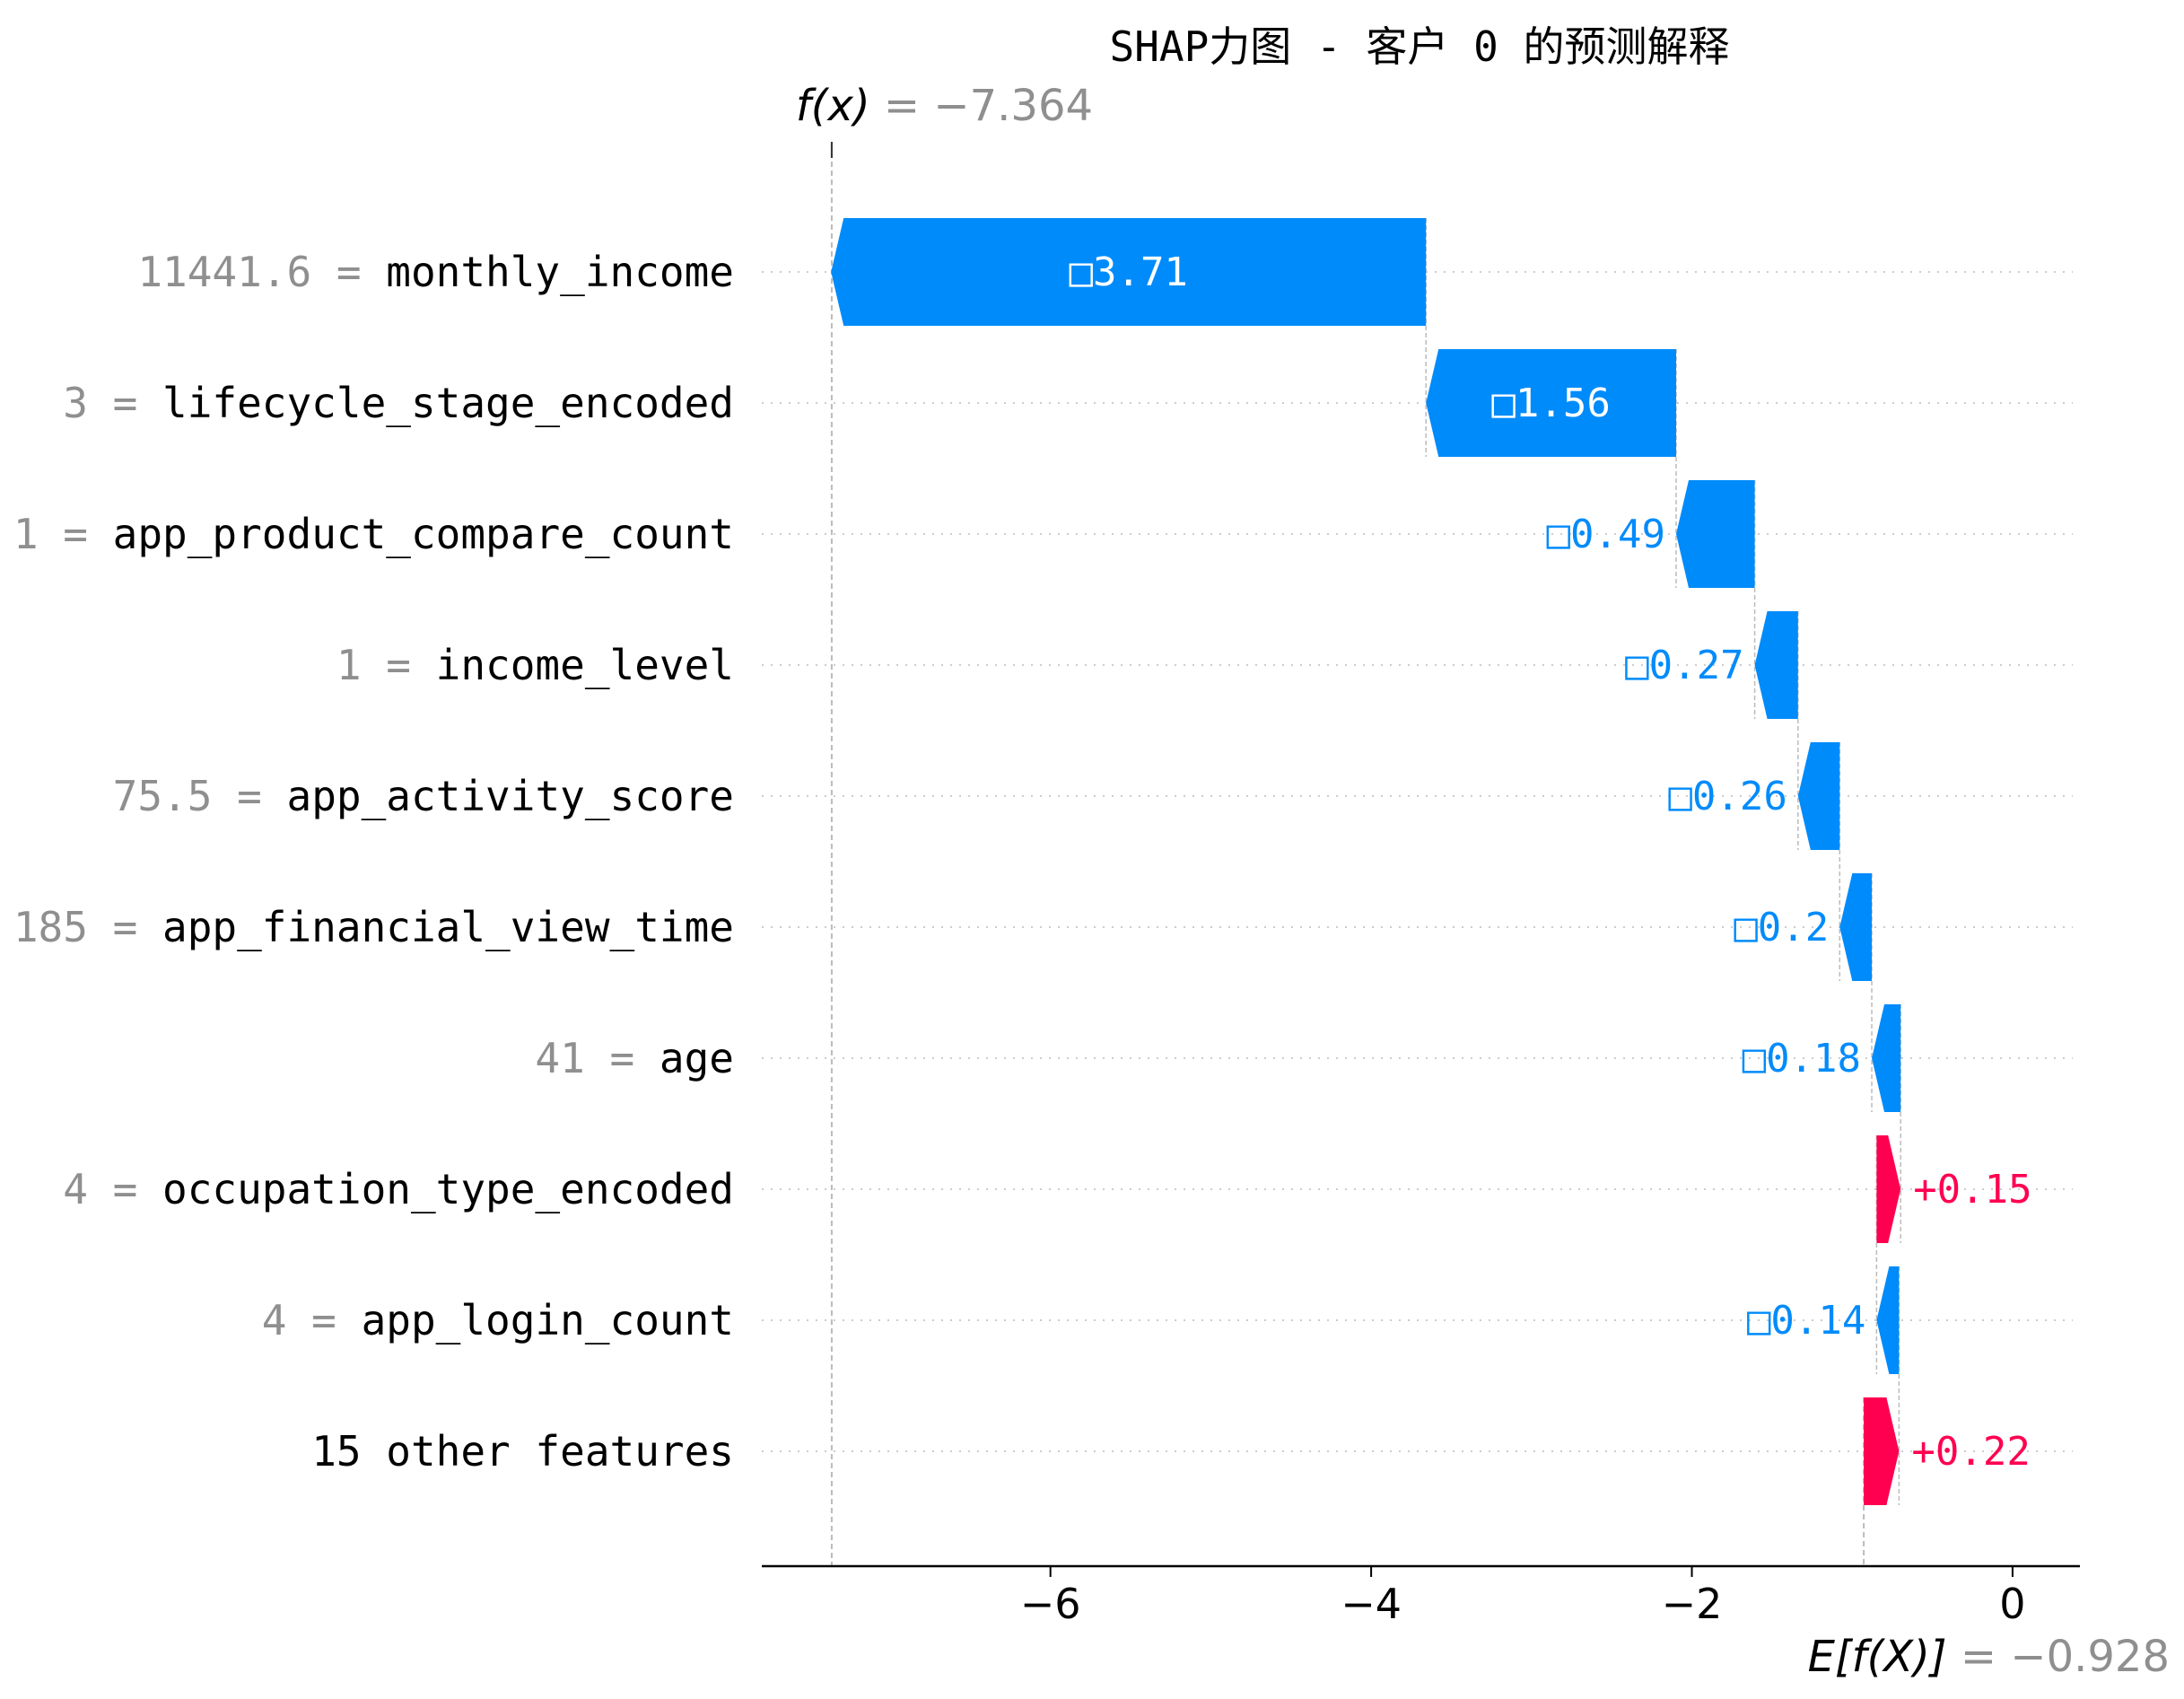 The image size is (2184, 1699). Describe the element at coordinates (2058, 1657) in the screenshot. I see `efx-value: = −0.928` at that location.